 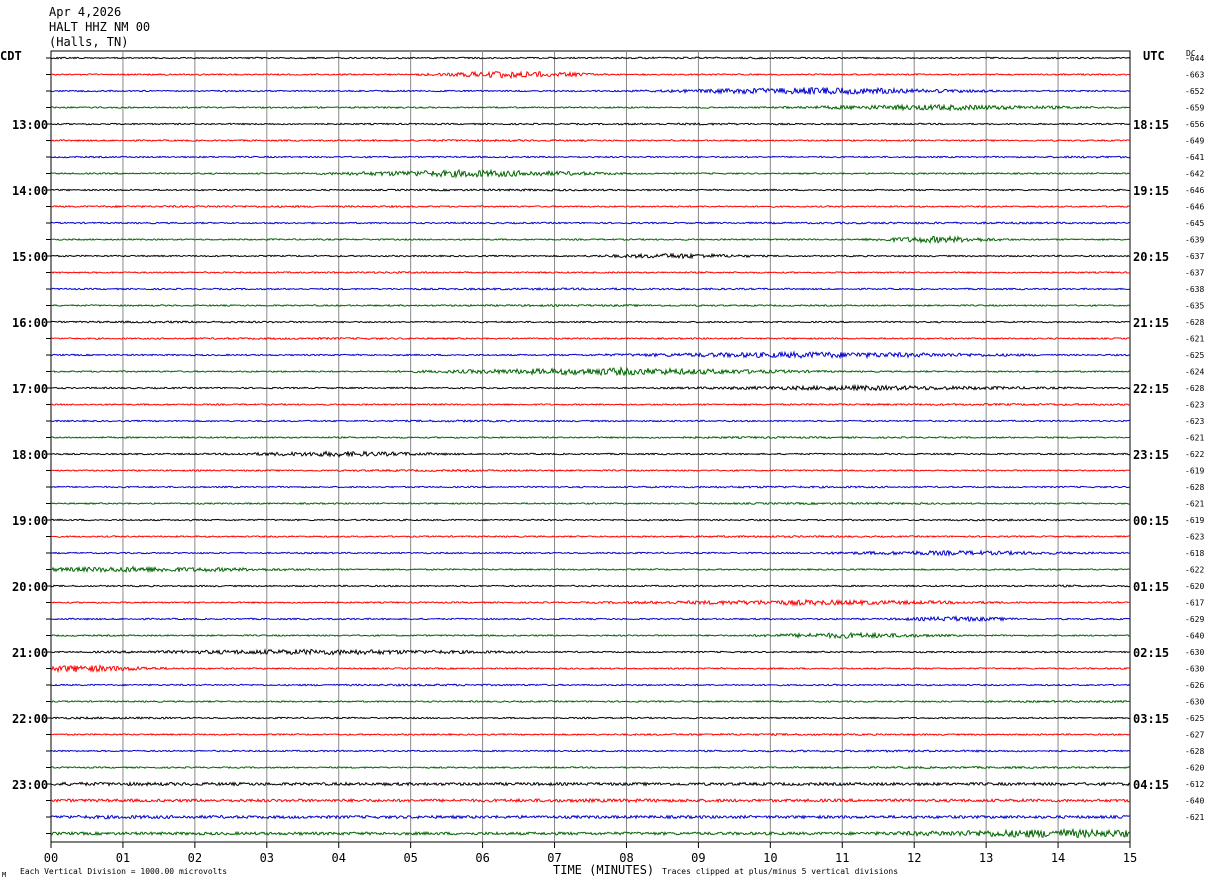 I want to click on dc-offset-36: -640, so click(x=1194, y=636).